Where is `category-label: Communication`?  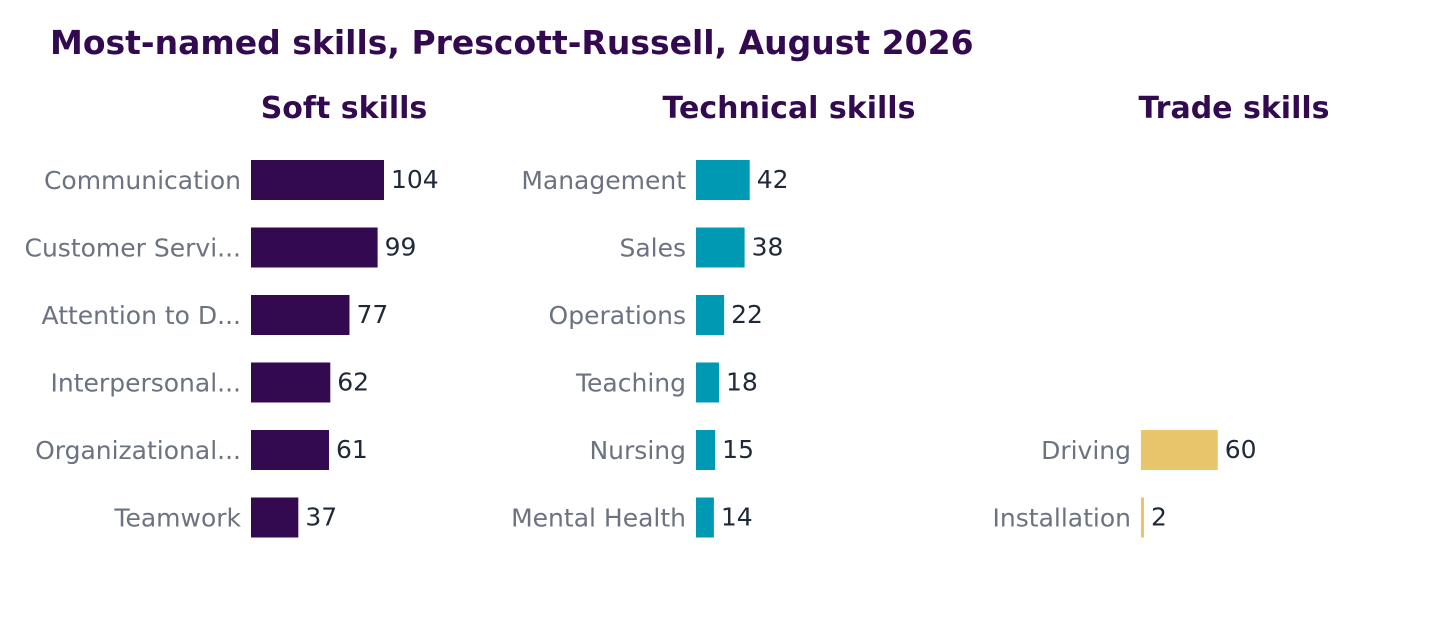
category-label: Communication is located at coordinates (142, 180).